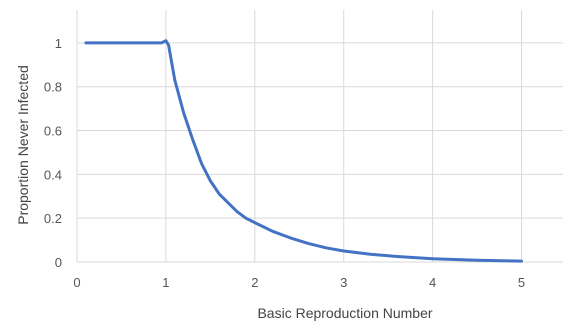 This screenshot has width=563, height=325. Describe the element at coordinates (23, 145) in the screenshot. I see `y-axis-title: Proportion Never Infected` at that location.